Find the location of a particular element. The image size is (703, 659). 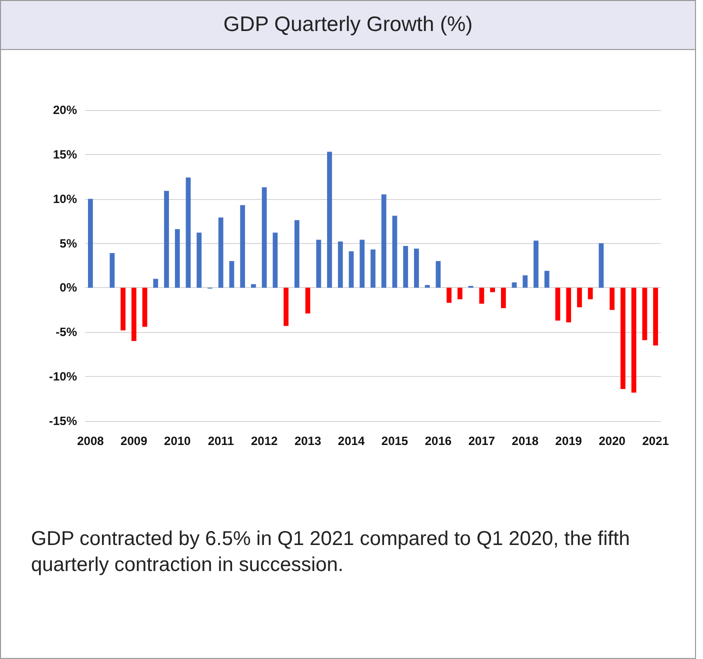

y-tick-label: -10% is located at coordinates (63, 377).